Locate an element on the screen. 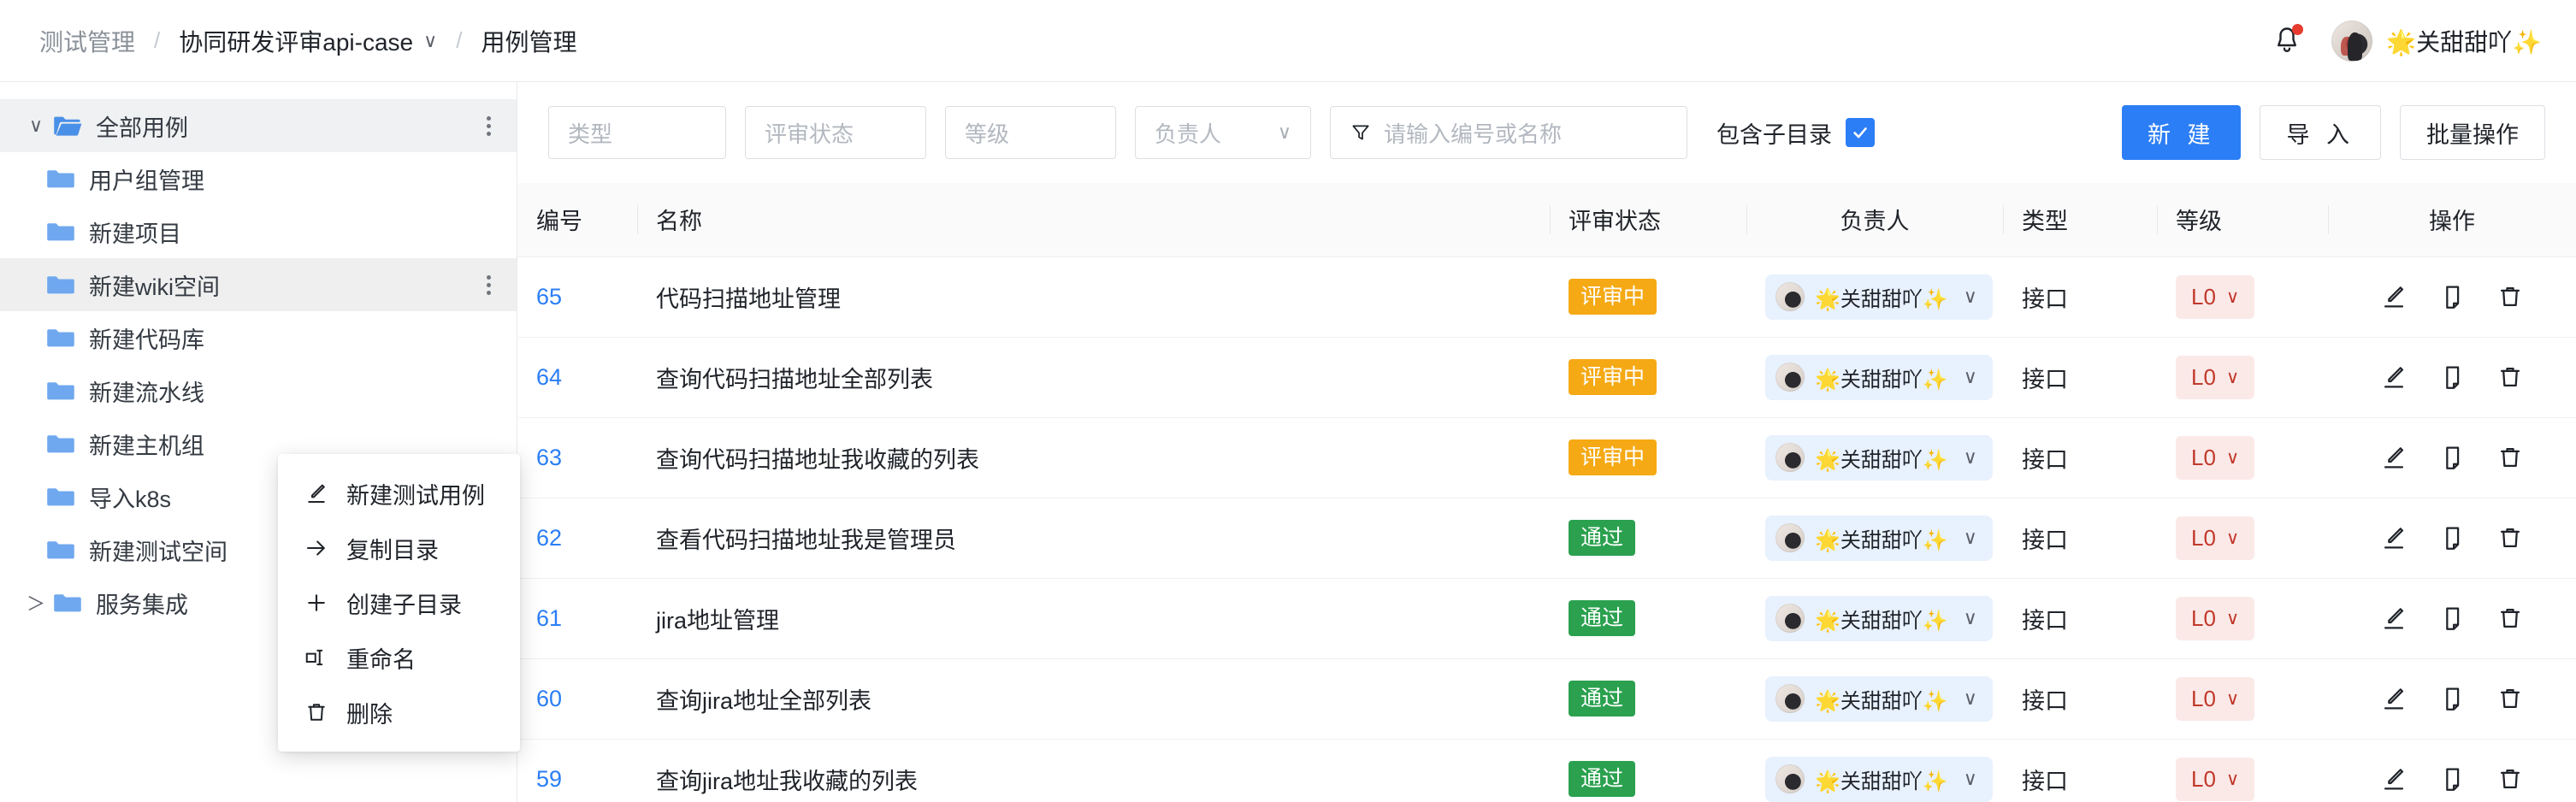 This screenshot has width=2576, height=802. create-button: 新 建 is located at coordinates (2181, 132).